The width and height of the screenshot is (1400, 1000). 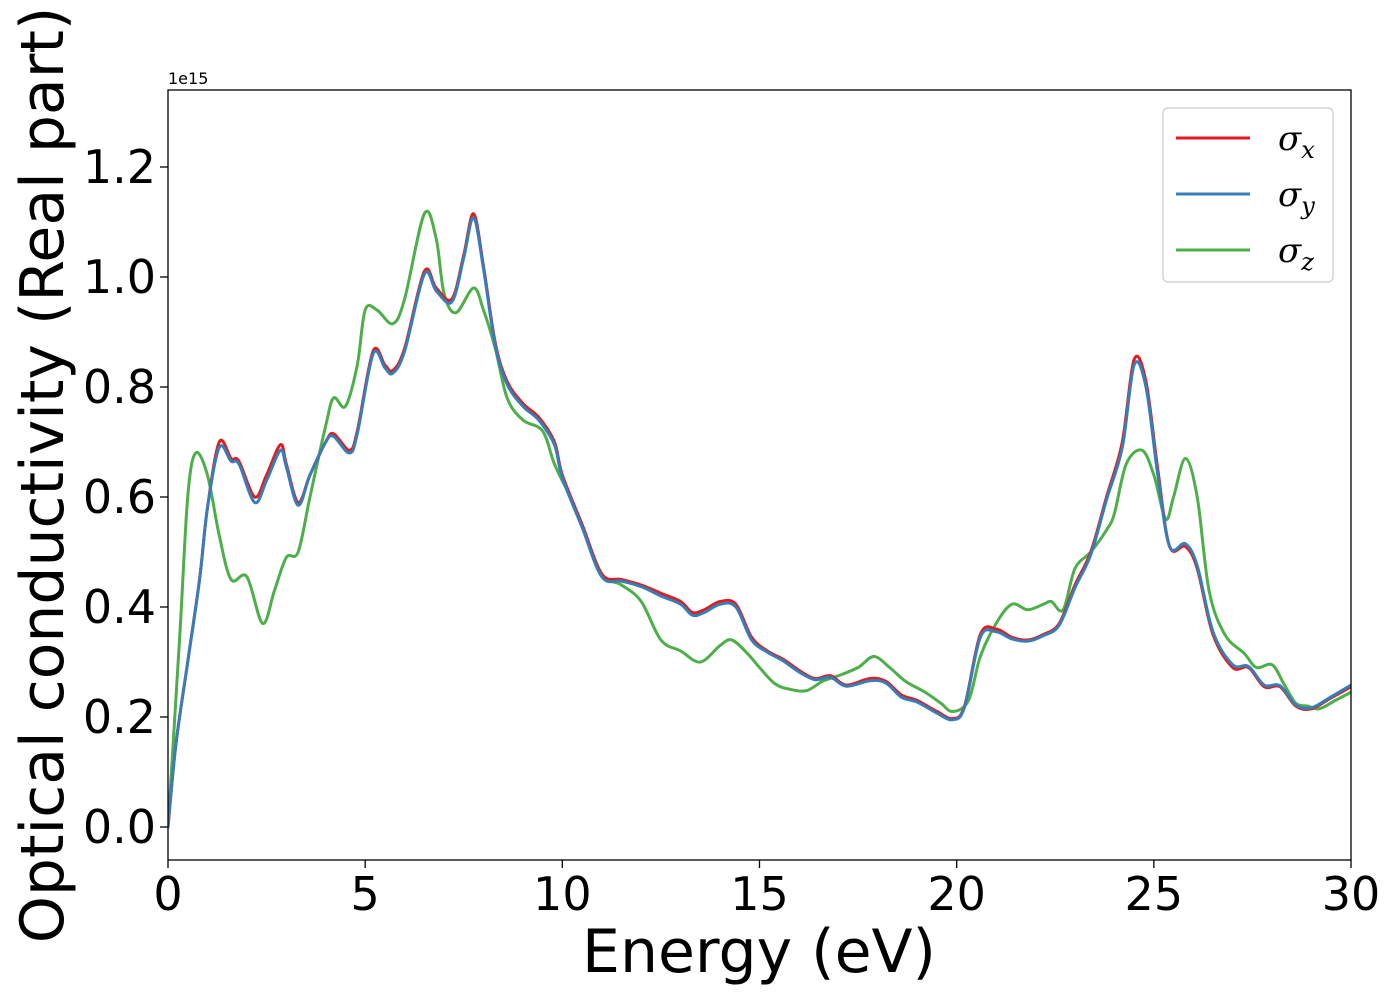 What do you see at coordinates (119, 827) in the screenshot?
I see `y-tick-label: 0.0` at bounding box center [119, 827].